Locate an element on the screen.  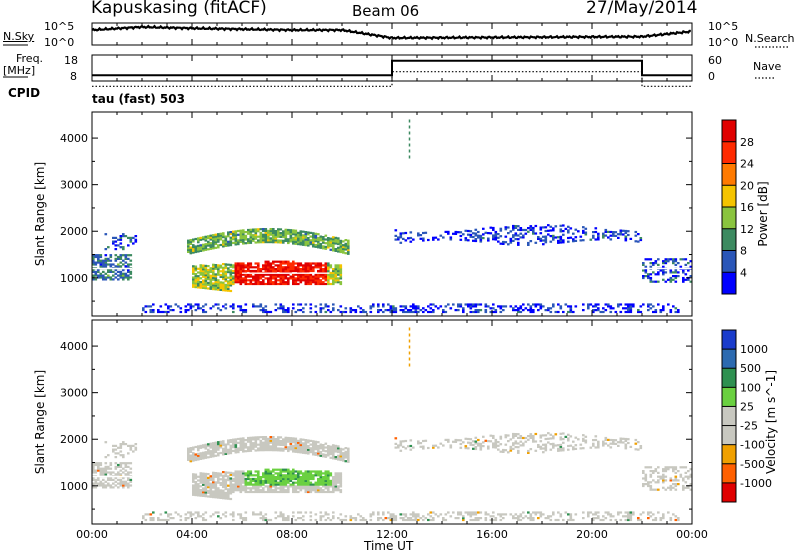
power-colorbar-tick-label: 20 is located at coordinates (747, 185).